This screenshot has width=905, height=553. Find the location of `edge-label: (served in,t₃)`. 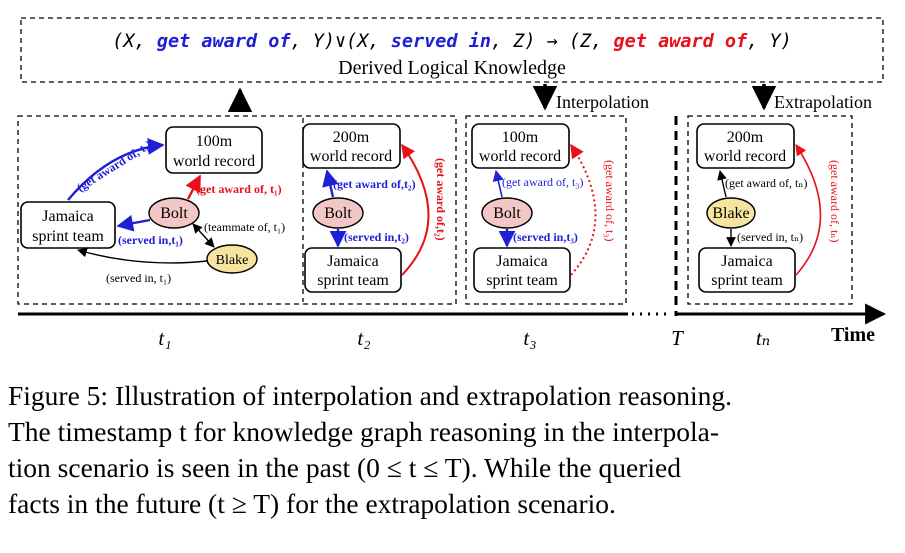

edge-label: (served in,t₃) is located at coordinates (545, 237).